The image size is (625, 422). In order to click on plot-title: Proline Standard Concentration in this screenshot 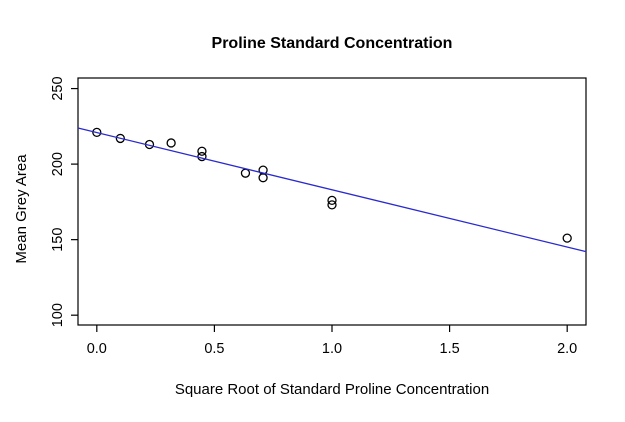, I will do `click(332, 43)`.